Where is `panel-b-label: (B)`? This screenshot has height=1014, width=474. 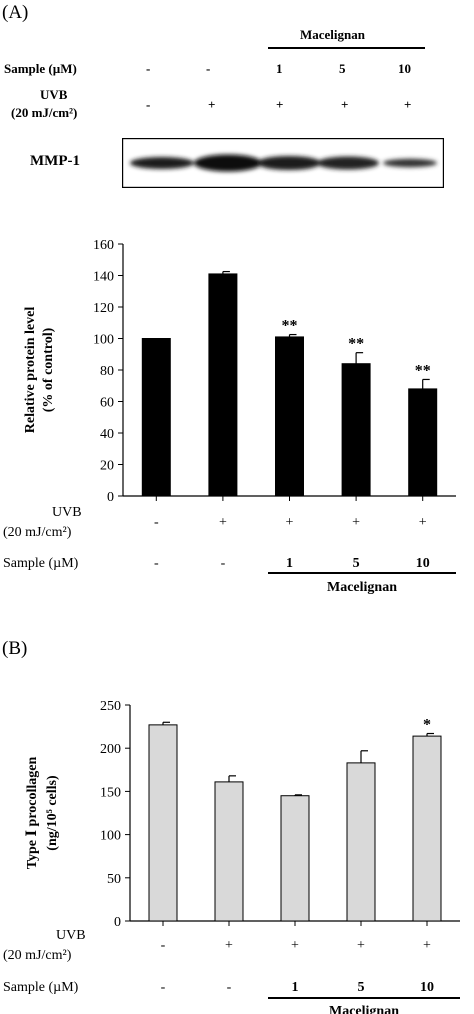
panel-b-label: (B) is located at coordinates (15, 648).